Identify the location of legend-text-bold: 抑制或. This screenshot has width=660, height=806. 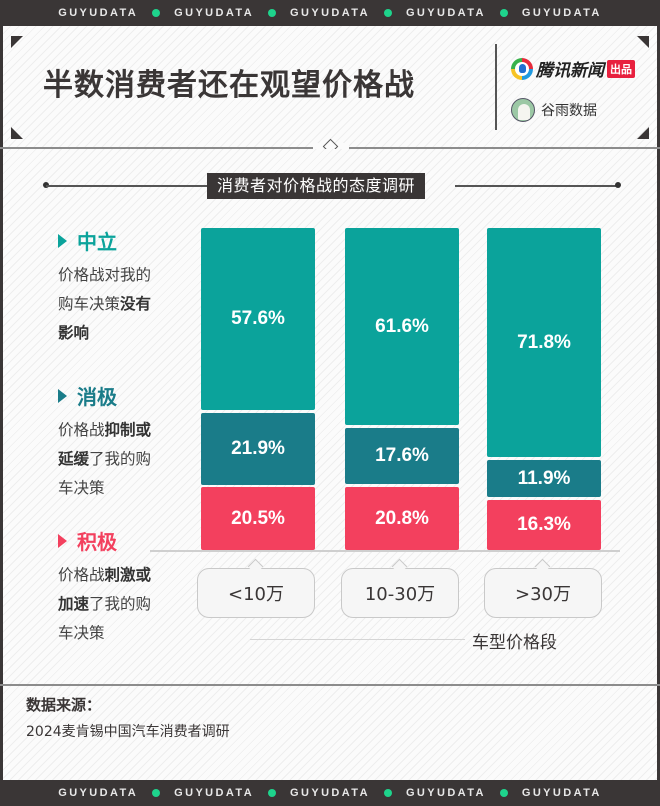
(128, 430).